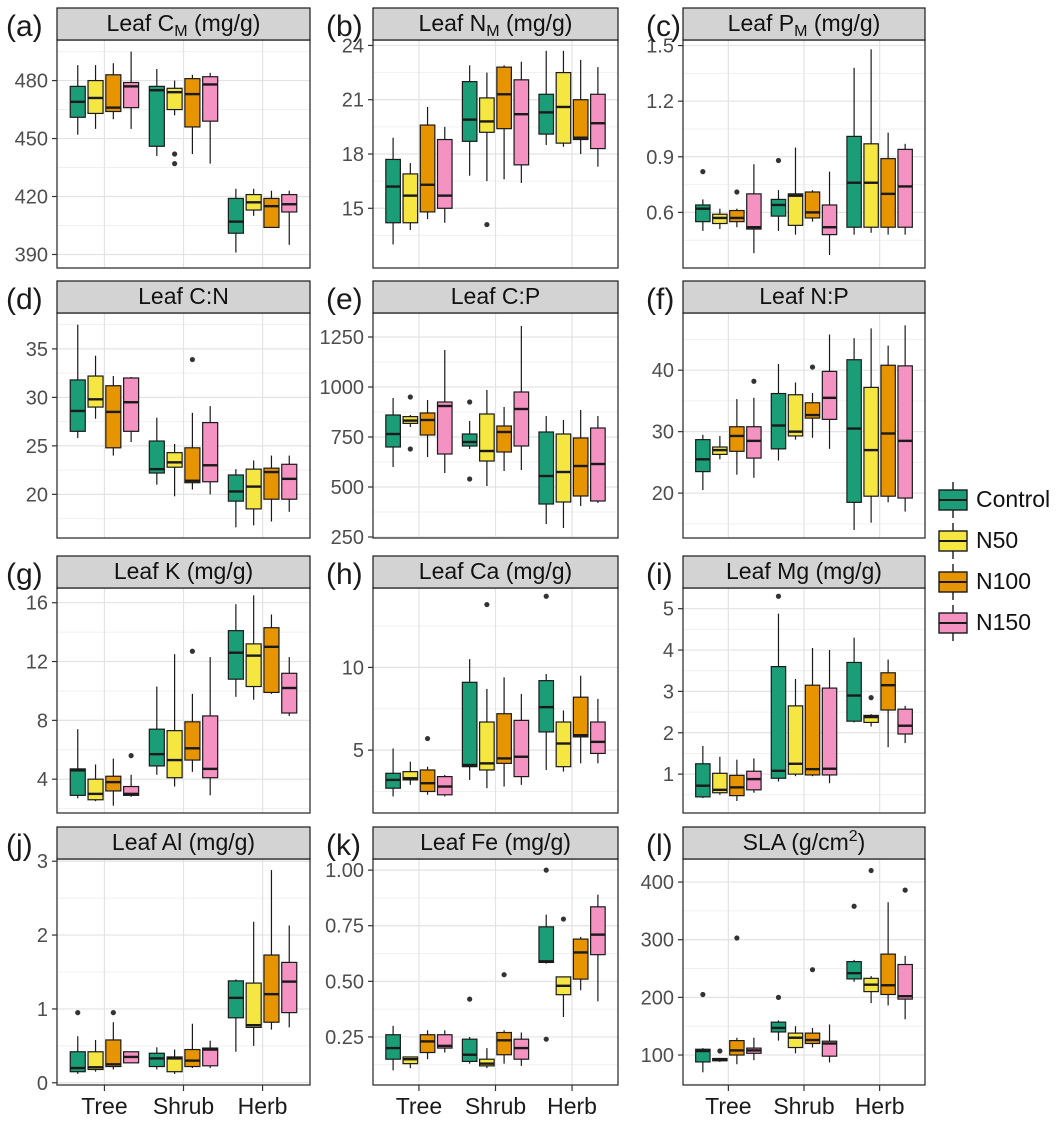 The width and height of the screenshot is (1057, 1124). I want to click on panel-letter: (j), so click(19, 845).